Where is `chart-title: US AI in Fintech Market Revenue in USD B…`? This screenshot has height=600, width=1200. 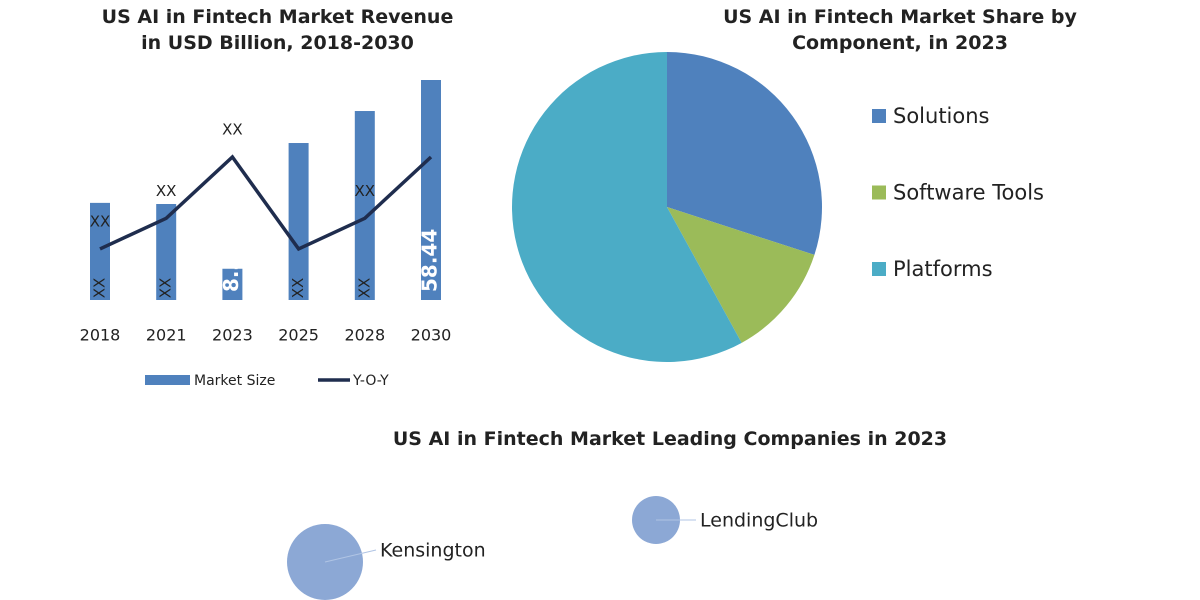 chart-title: US AI in Fintech Market Revenue in USD B… is located at coordinates (277, 30).